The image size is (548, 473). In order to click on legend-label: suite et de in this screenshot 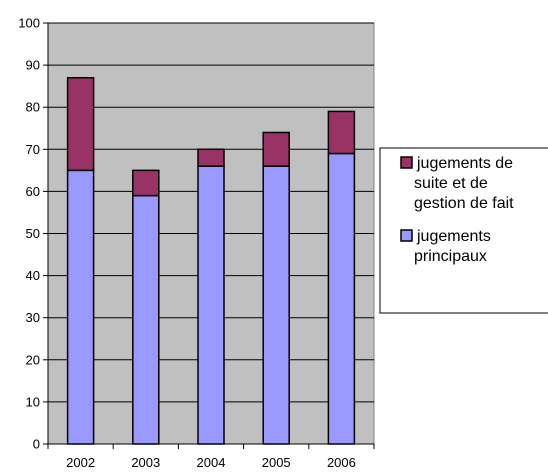, I will do `click(451, 183)`.